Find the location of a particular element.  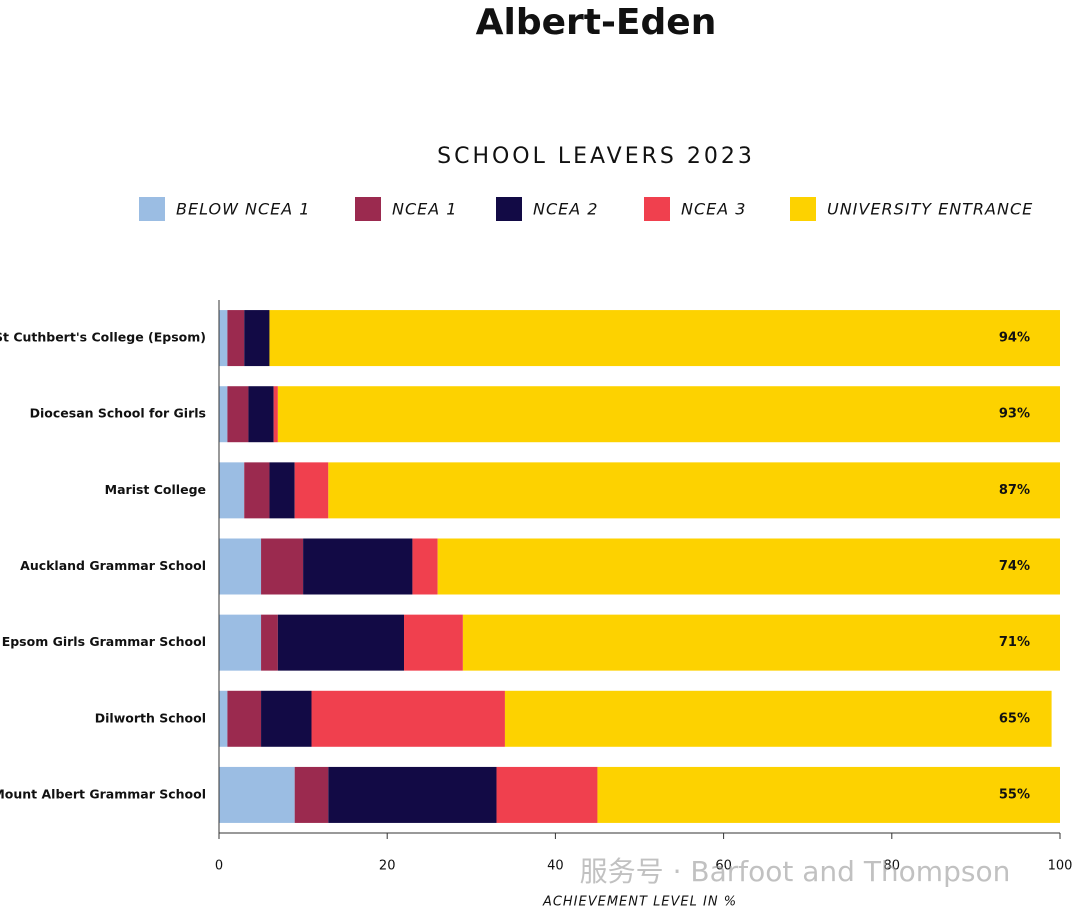

legend-label: NCEA 3 is located at coordinates (713, 209).